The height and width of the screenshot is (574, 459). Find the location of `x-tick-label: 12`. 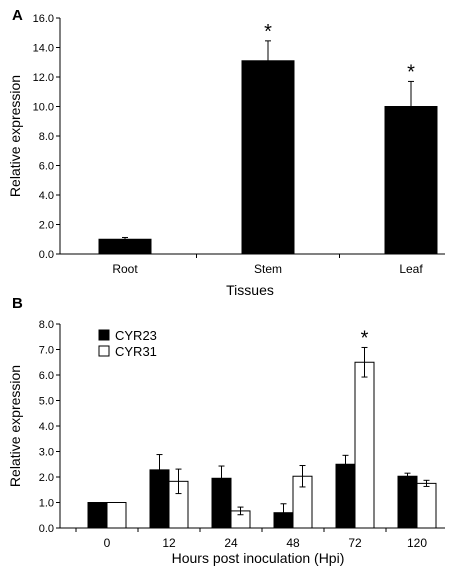

x-tick-label: 12 is located at coordinates (169, 543).